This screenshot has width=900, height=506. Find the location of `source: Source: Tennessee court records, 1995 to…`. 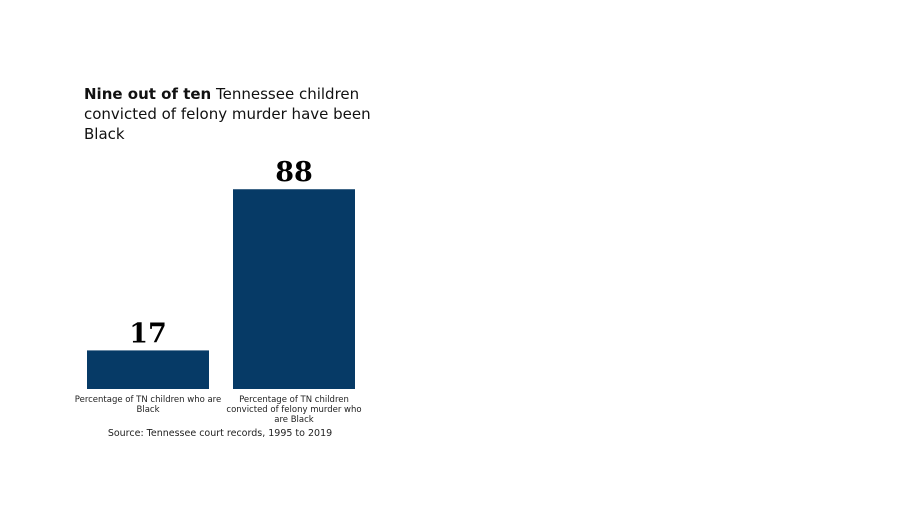

source: Source: Tennessee court records, 1995 to… is located at coordinates (220, 433).